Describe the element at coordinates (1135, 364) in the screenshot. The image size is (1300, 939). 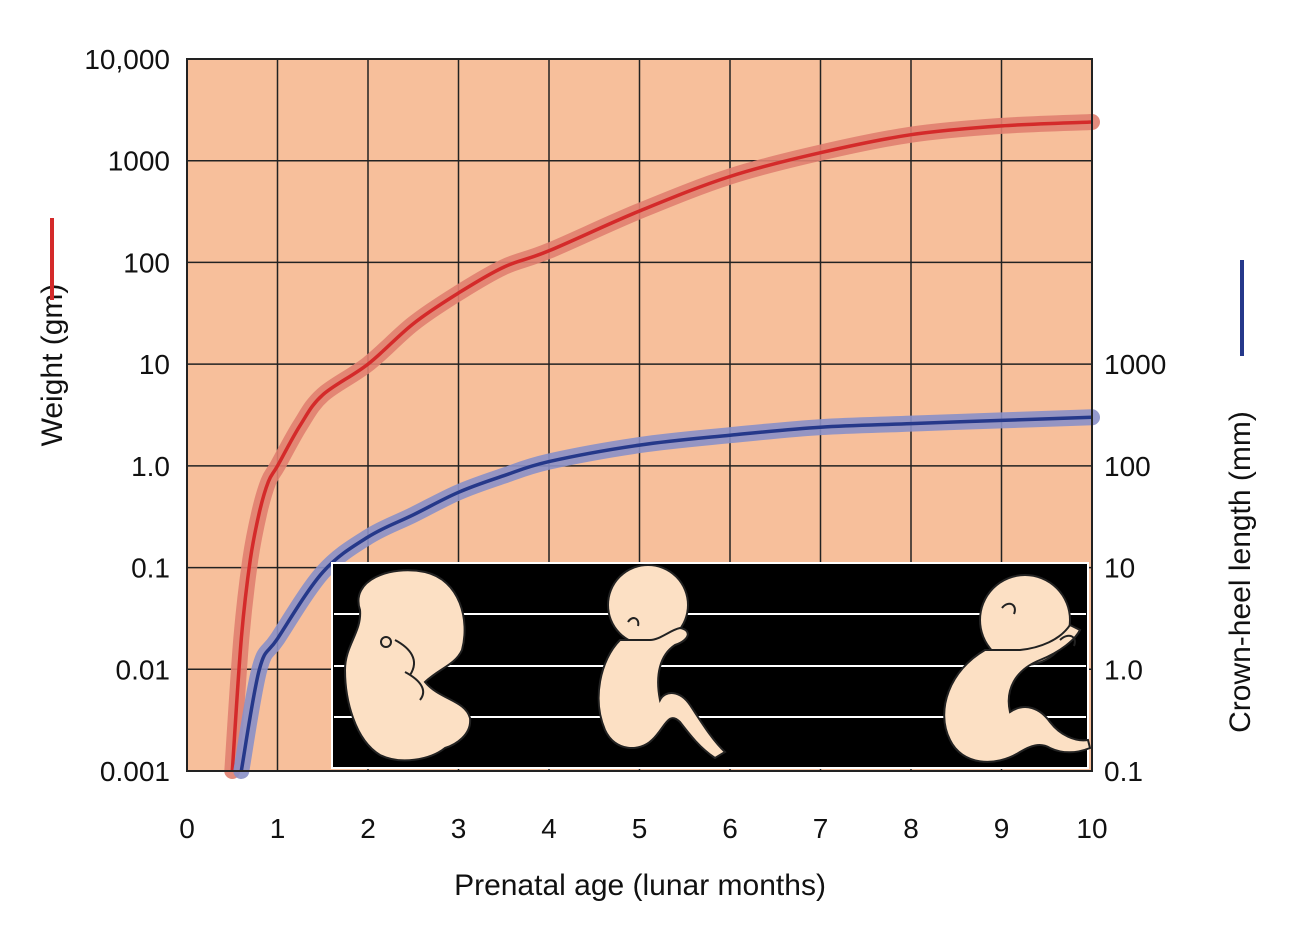
I see `y-right-tick-label: 1000` at that location.